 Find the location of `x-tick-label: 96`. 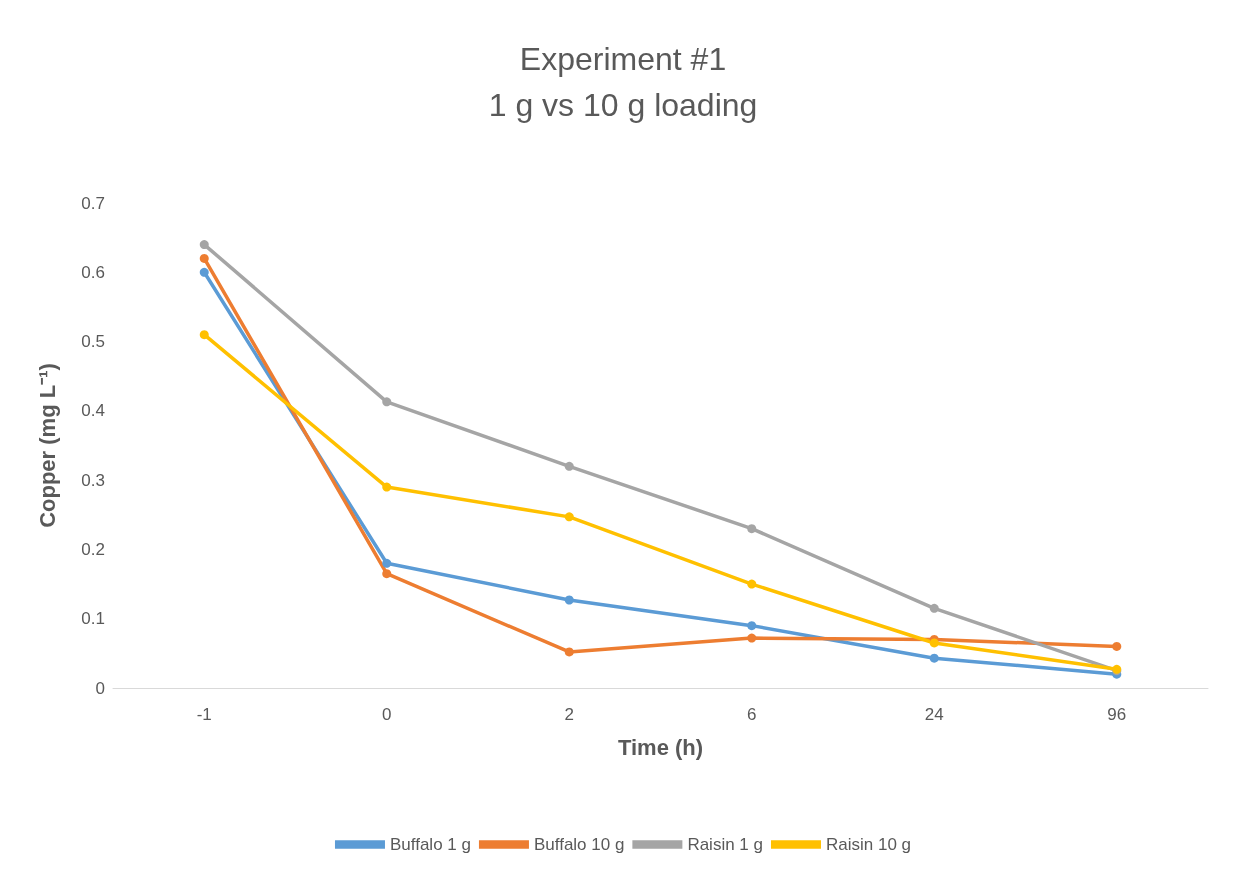

x-tick-label: 96 is located at coordinates (1117, 714).